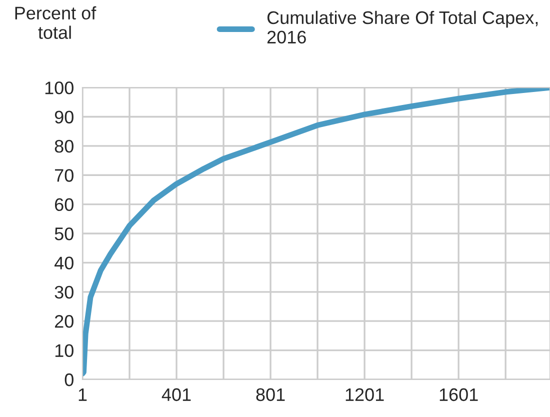 The height and width of the screenshot is (417, 550). I want to click on y-tick-label: 30, so click(64, 292).